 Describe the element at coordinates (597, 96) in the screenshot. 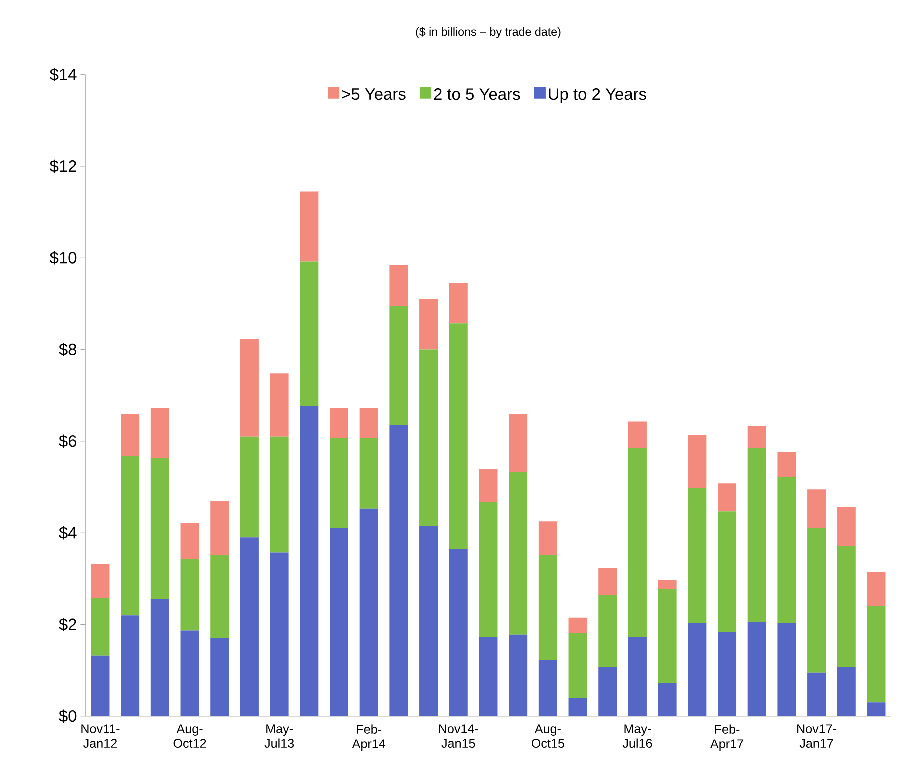

I see `legend-label: Up to 2 Years` at that location.